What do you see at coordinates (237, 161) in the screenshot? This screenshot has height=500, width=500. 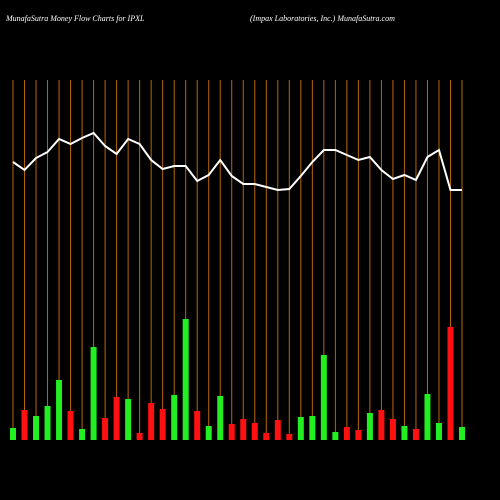 I see `money-flow-line` at bounding box center [237, 161].